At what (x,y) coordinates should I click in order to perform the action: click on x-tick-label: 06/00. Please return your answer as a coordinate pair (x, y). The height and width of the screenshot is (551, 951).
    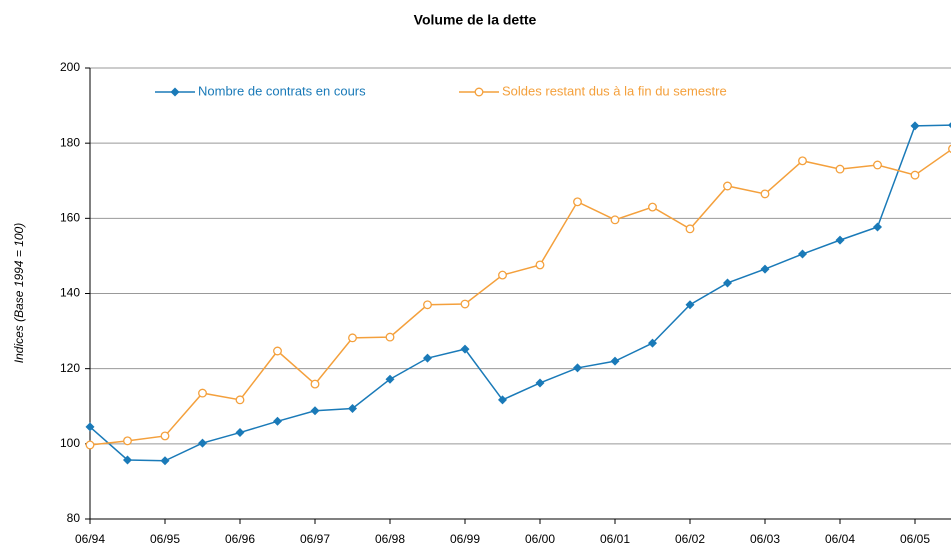
    Looking at the image, I should click on (540, 539).